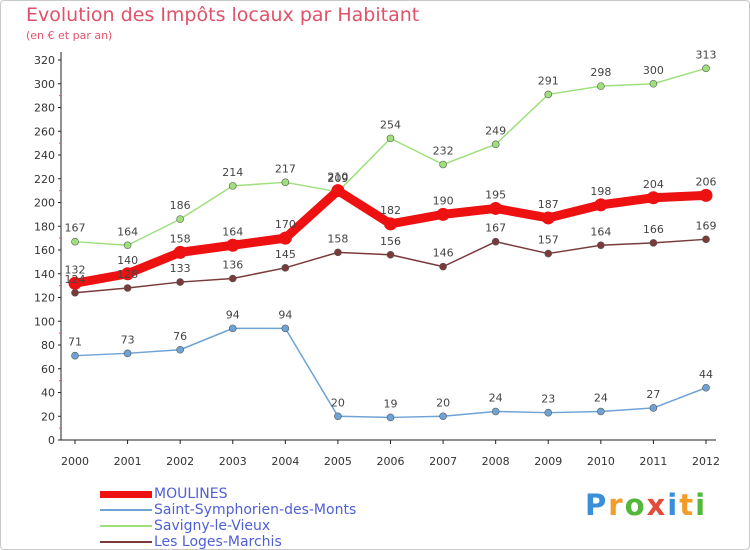 This screenshot has width=750, height=550. I want to click on y-tick-label: 0, so click(51, 440).